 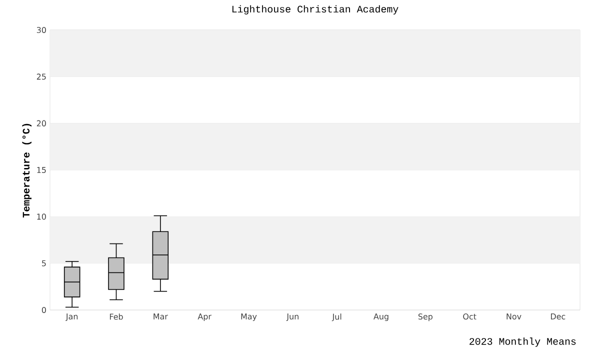 What do you see at coordinates (27, 171) in the screenshot?
I see `y-axis-title: Temperature (°C)` at bounding box center [27, 171].